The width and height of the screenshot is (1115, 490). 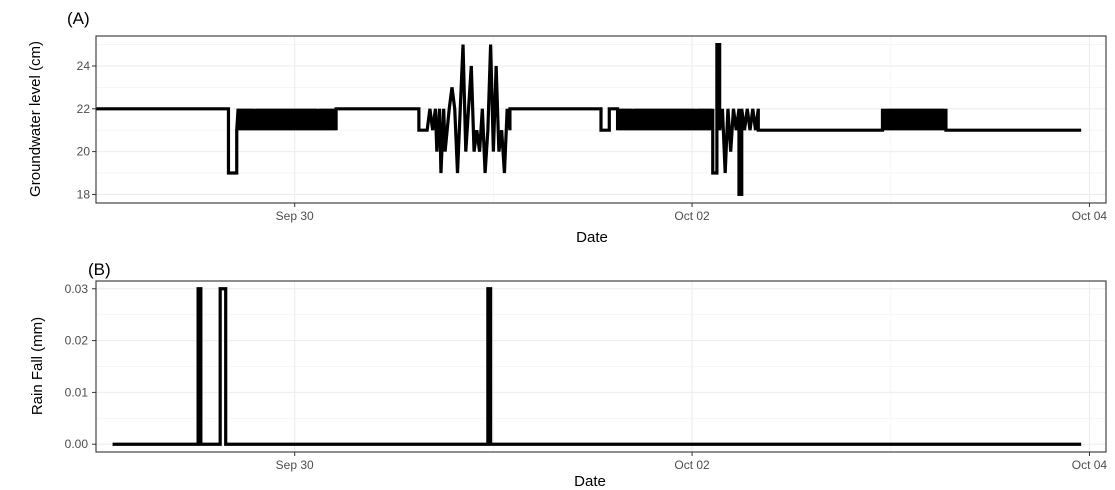 What do you see at coordinates (37, 366) in the screenshot?
I see `panel-b-y-axis-title: Rain Fall (mm)` at bounding box center [37, 366].